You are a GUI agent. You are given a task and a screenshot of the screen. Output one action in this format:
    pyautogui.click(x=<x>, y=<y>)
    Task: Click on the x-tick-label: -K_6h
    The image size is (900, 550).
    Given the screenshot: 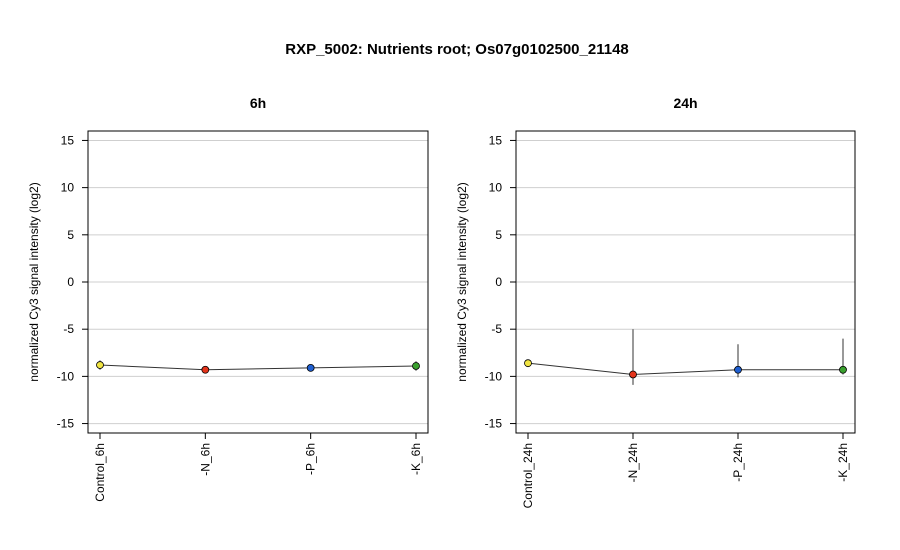 What is the action you would take?
    pyautogui.click(x=416, y=459)
    